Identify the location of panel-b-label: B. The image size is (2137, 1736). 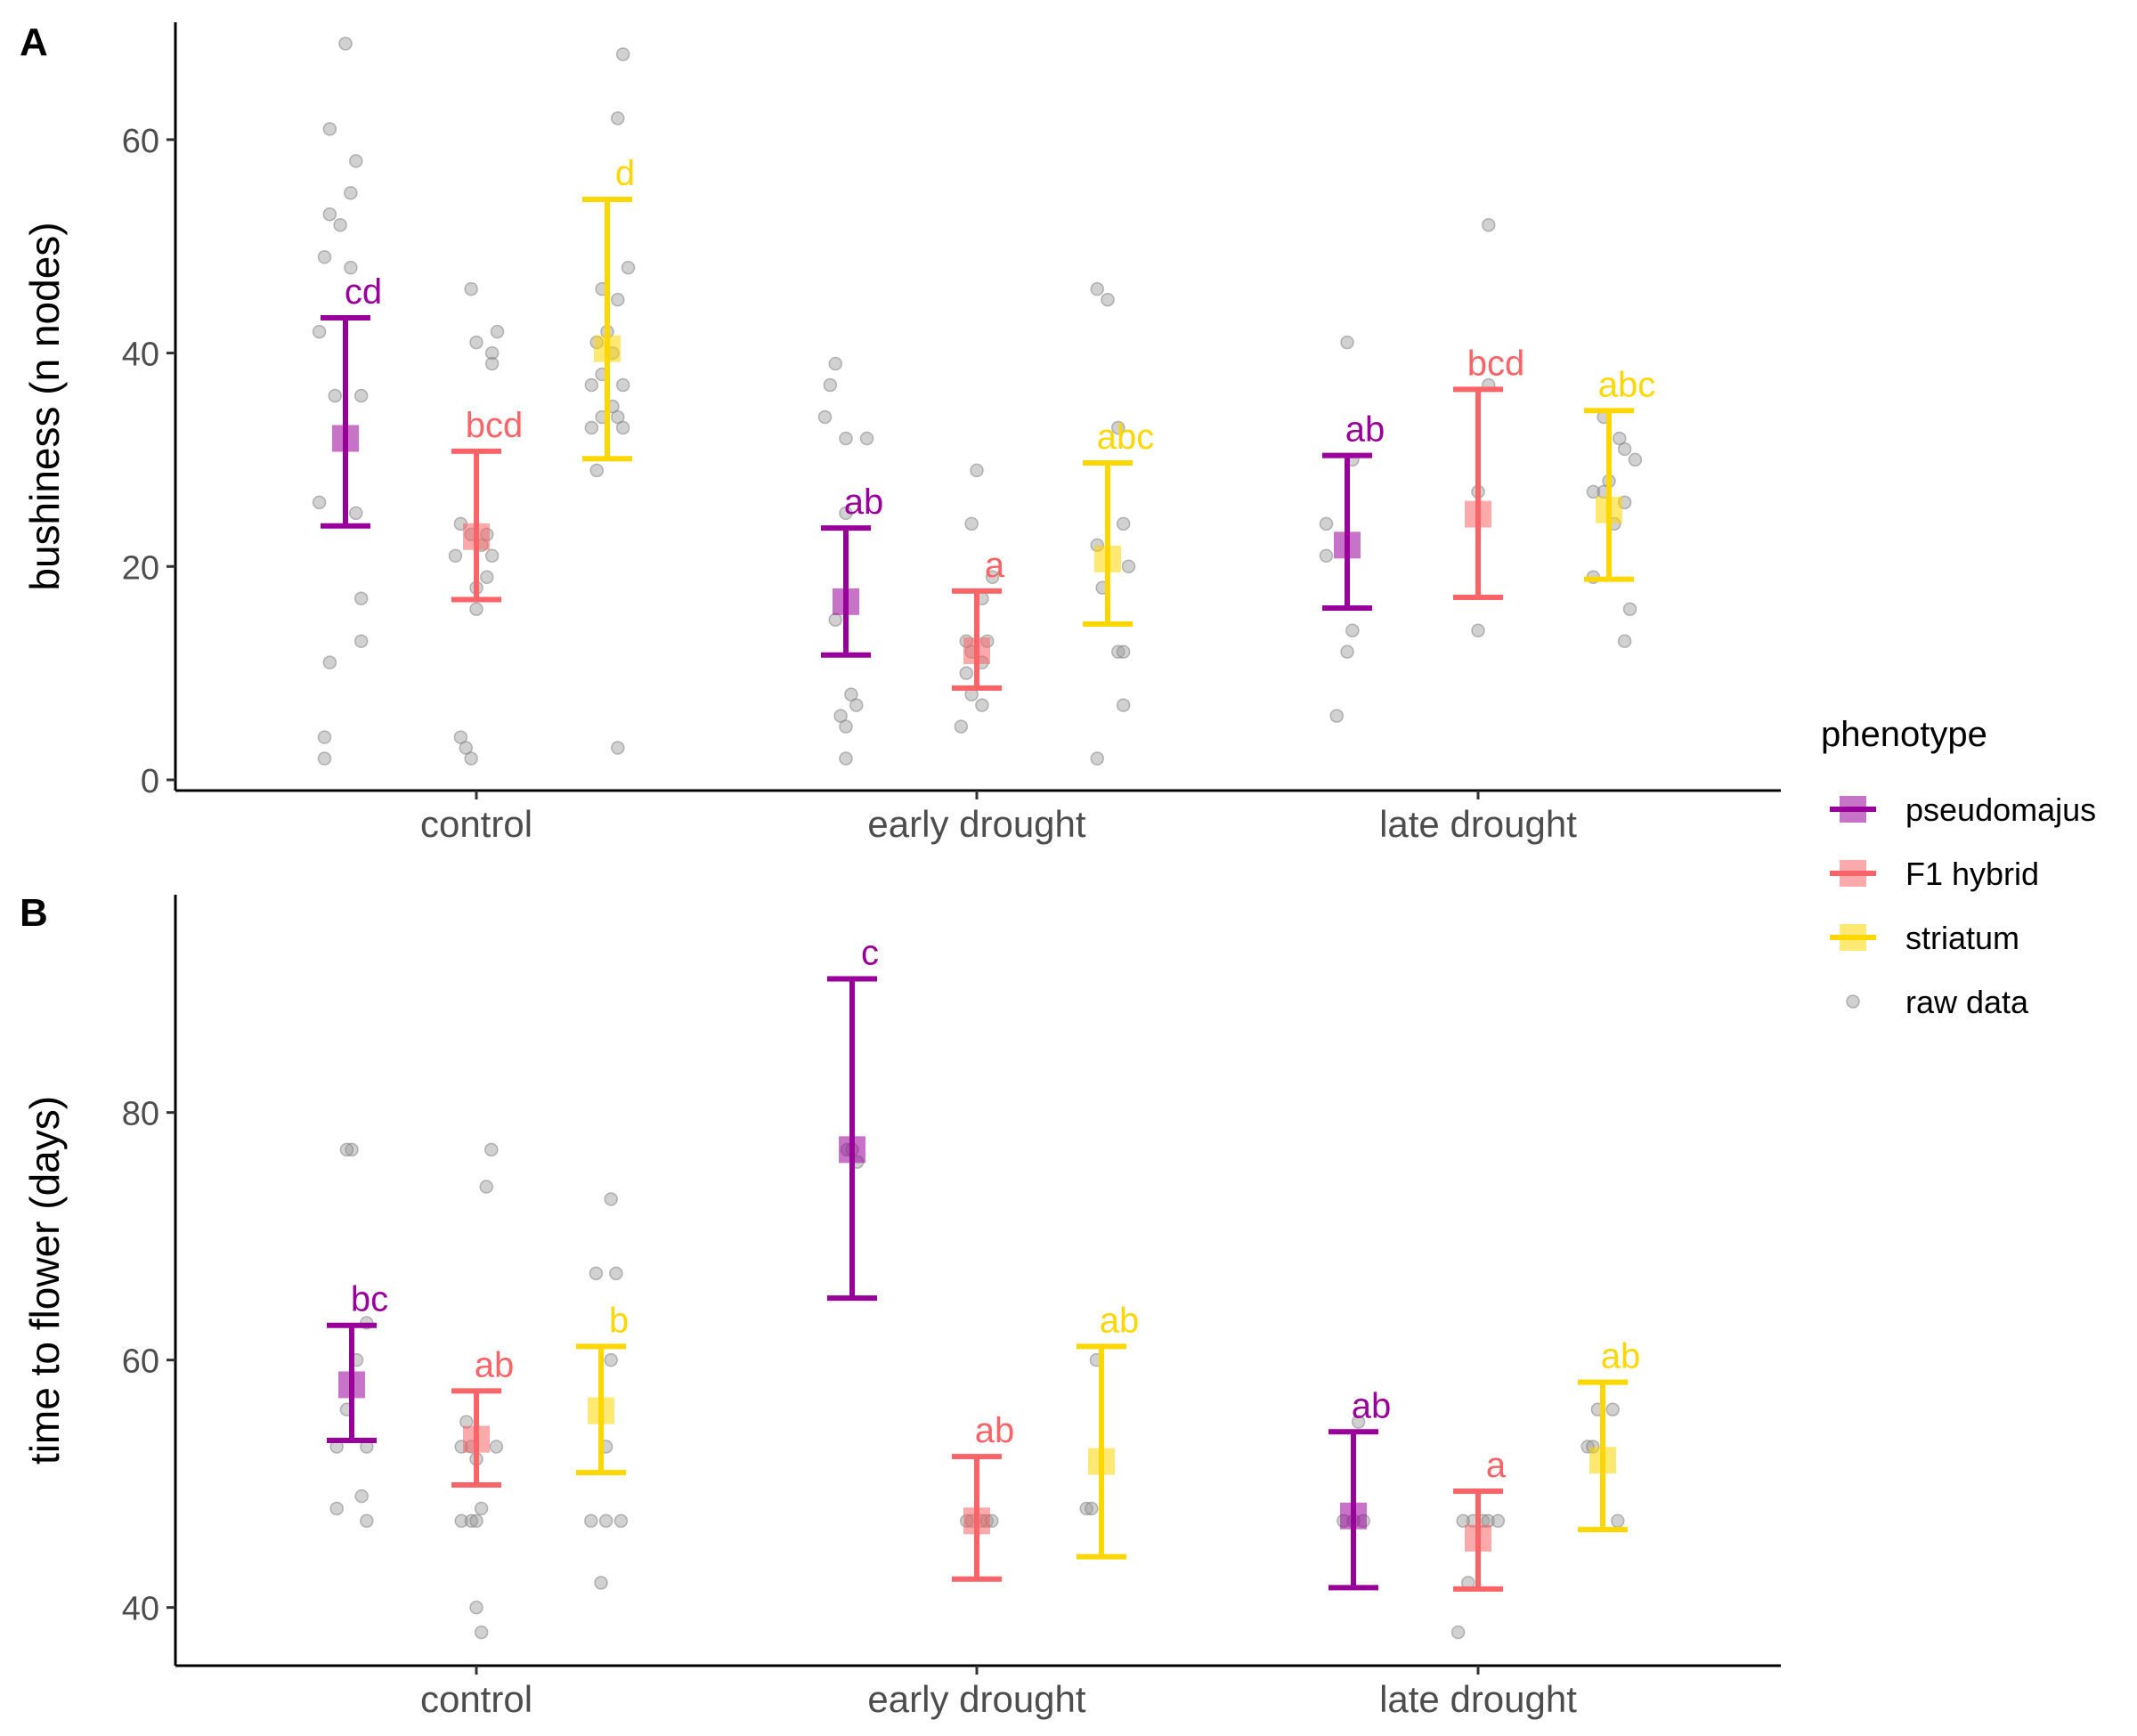
(34, 913).